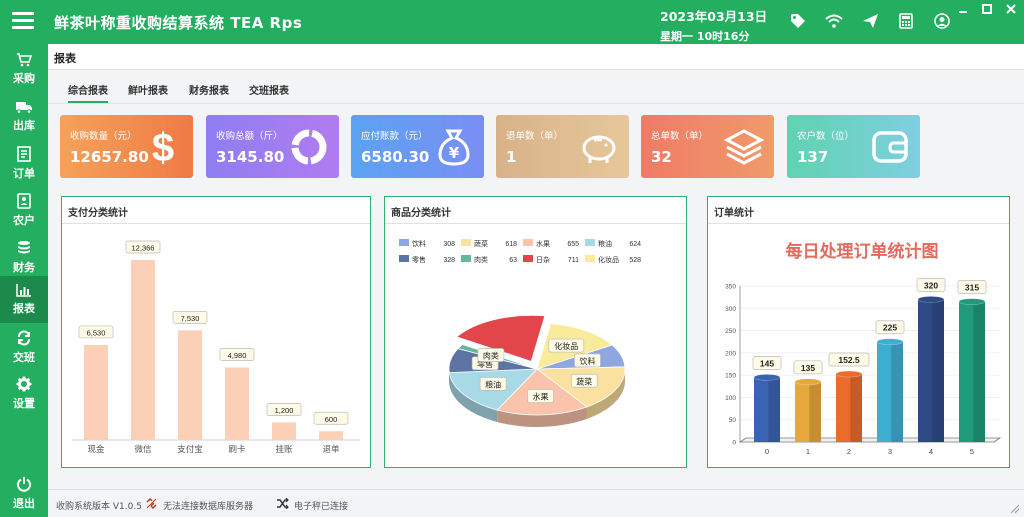  What do you see at coordinates (635, 260) in the screenshot?
I see `legend-value: 528` at bounding box center [635, 260].